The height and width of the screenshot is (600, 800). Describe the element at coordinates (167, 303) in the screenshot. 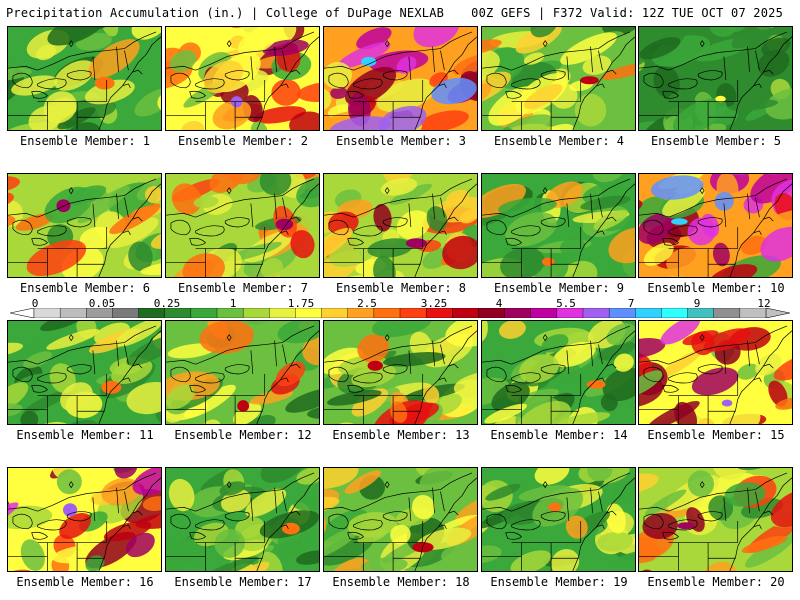

I see `colorbar-tick-label: 0.25` at that location.